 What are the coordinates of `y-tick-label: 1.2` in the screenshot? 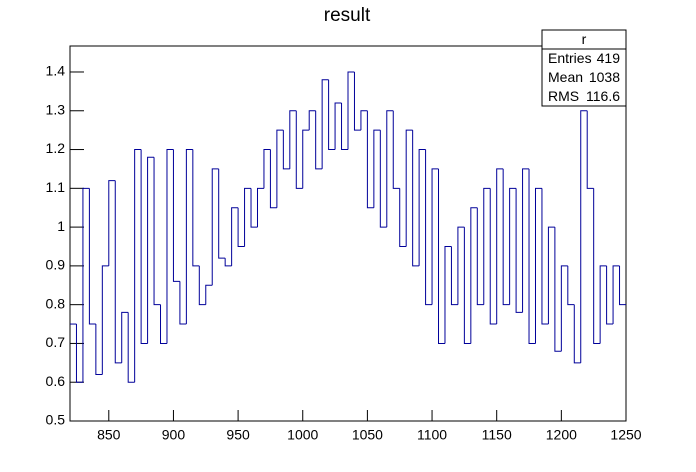 It's located at (56, 148).